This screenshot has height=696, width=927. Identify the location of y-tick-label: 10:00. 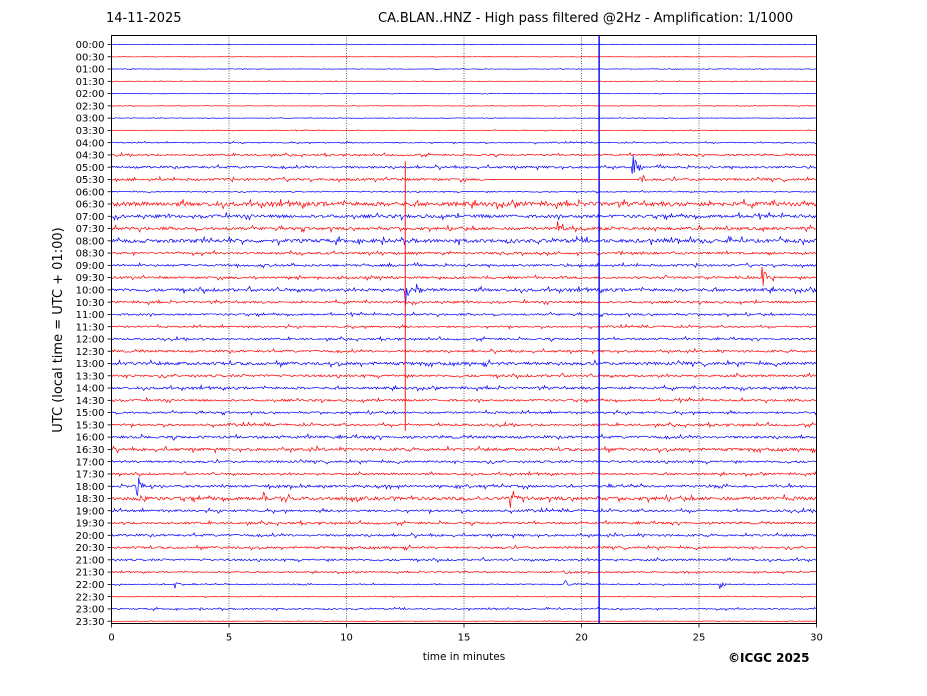
(90, 291).